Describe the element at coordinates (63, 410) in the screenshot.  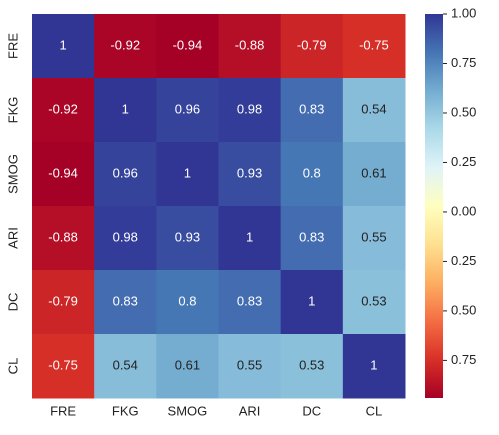
I see `x-tick-label: FRE` at that location.